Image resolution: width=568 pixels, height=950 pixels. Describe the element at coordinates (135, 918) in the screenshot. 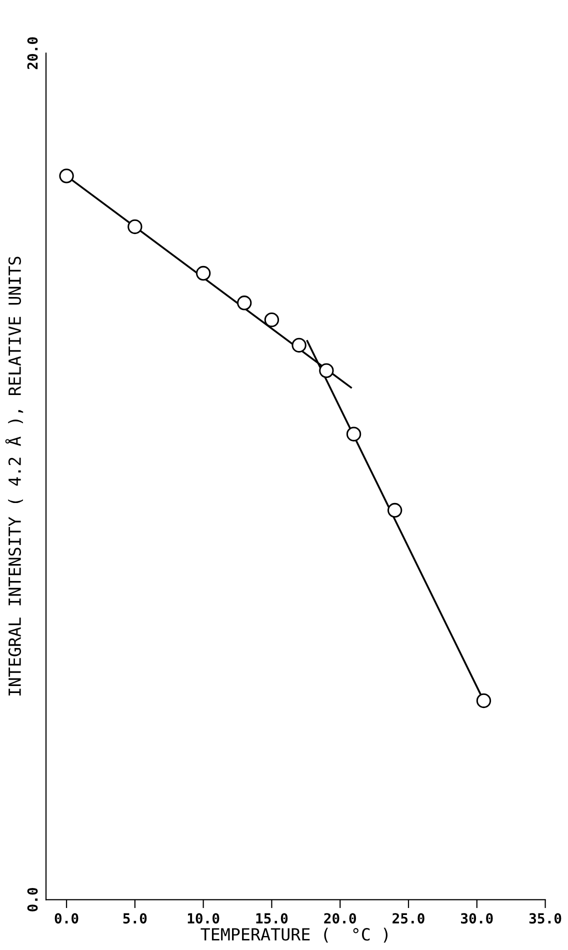

I see `x-tick-label: 5.0` at that location.